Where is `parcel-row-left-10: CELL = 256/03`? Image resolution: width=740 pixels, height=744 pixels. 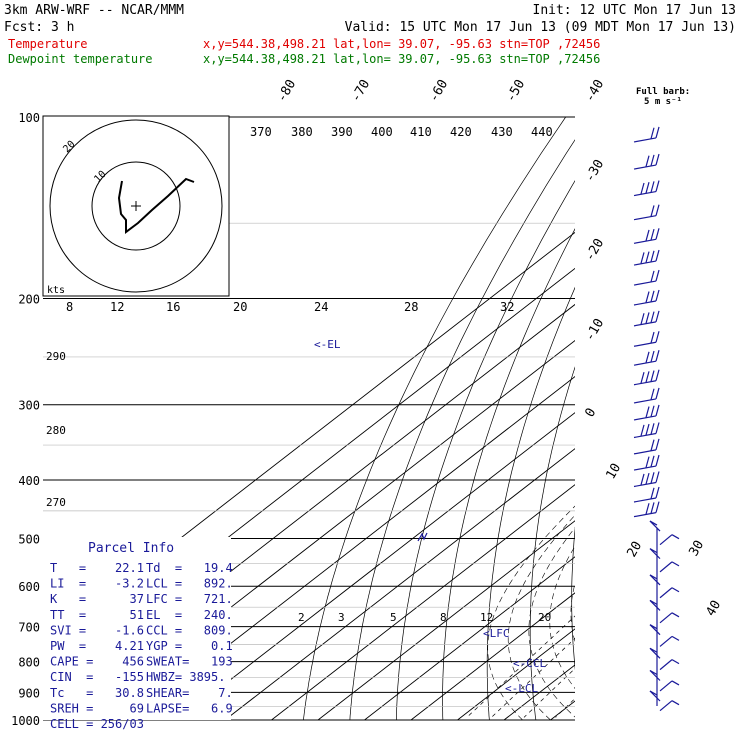
parcel-row-left-10: CELL = 256/03 is located at coordinates (97, 724).